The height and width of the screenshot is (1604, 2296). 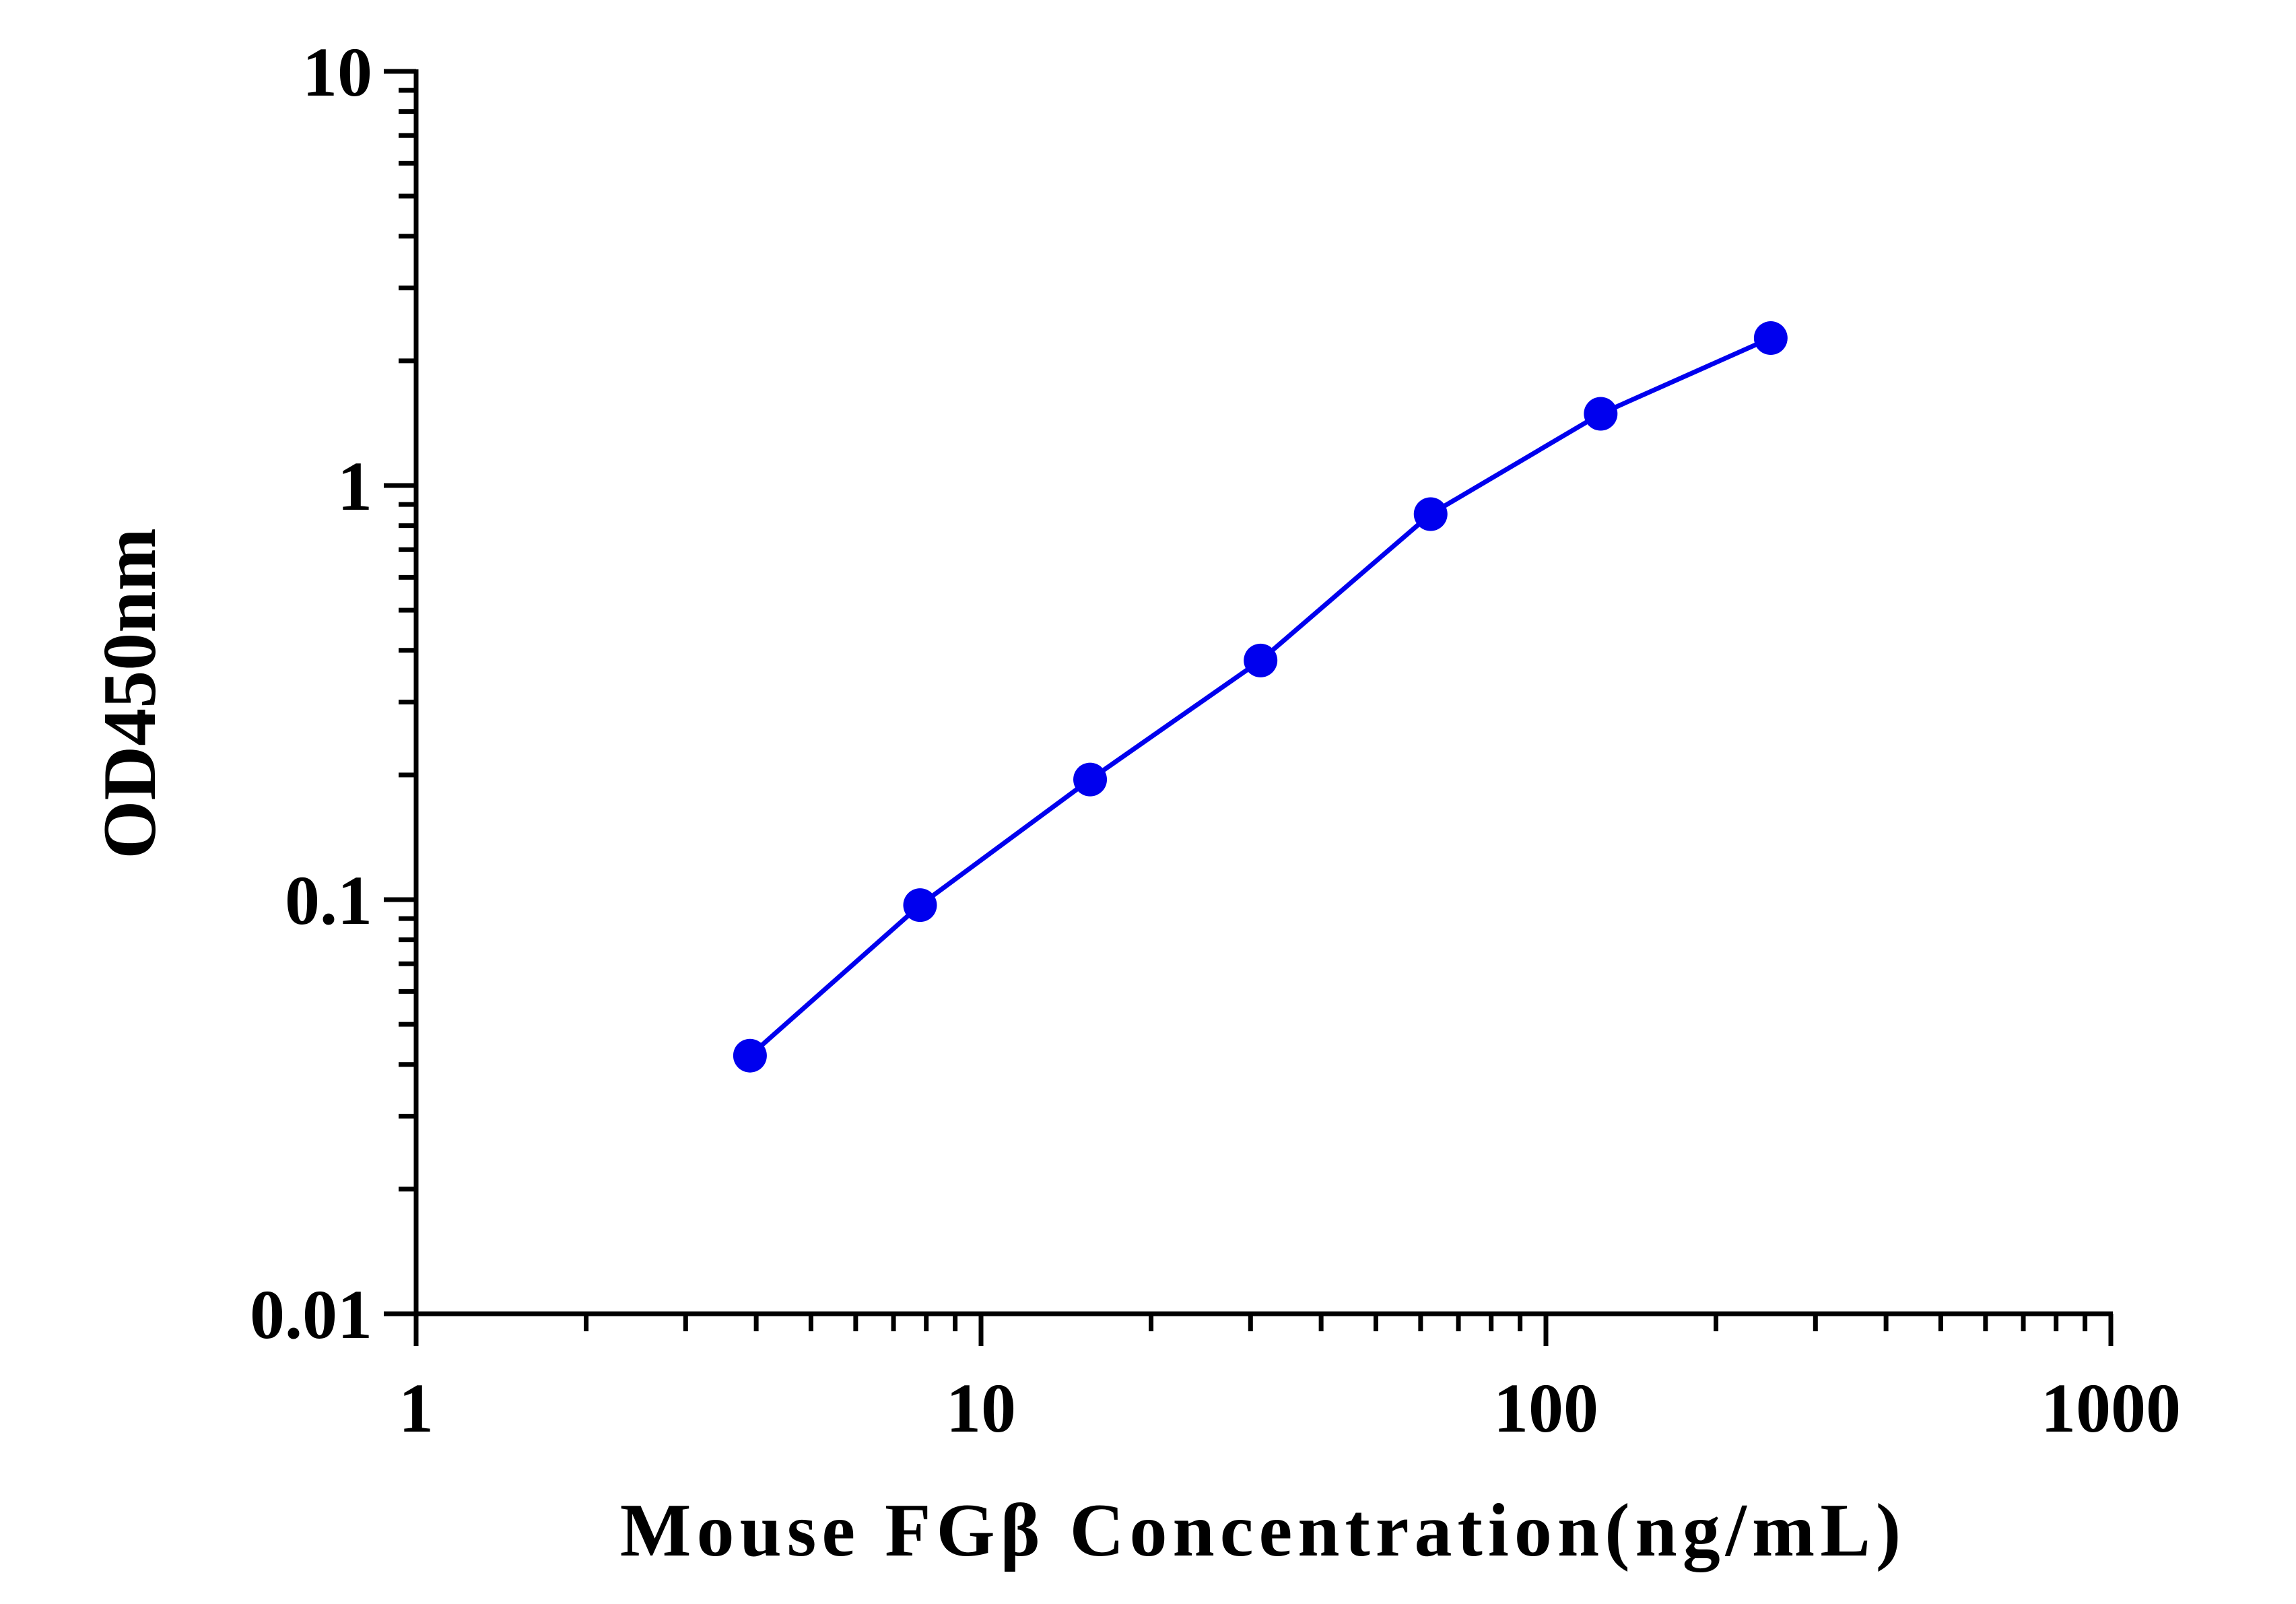 What do you see at coordinates (416, 1409) in the screenshot?
I see `x-tick-label: 1` at bounding box center [416, 1409].